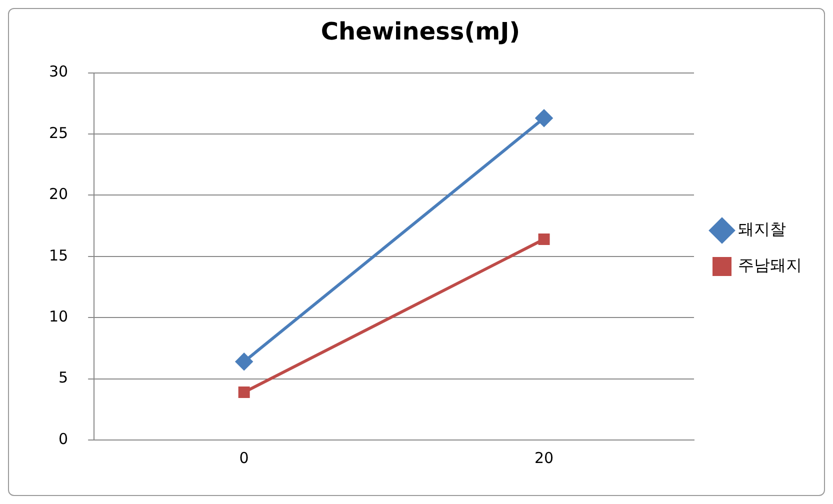 This screenshot has width=833, height=504. Describe the element at coordinates (58, 255) in the screenshot. I see `y-tick-label: 15` at that location.